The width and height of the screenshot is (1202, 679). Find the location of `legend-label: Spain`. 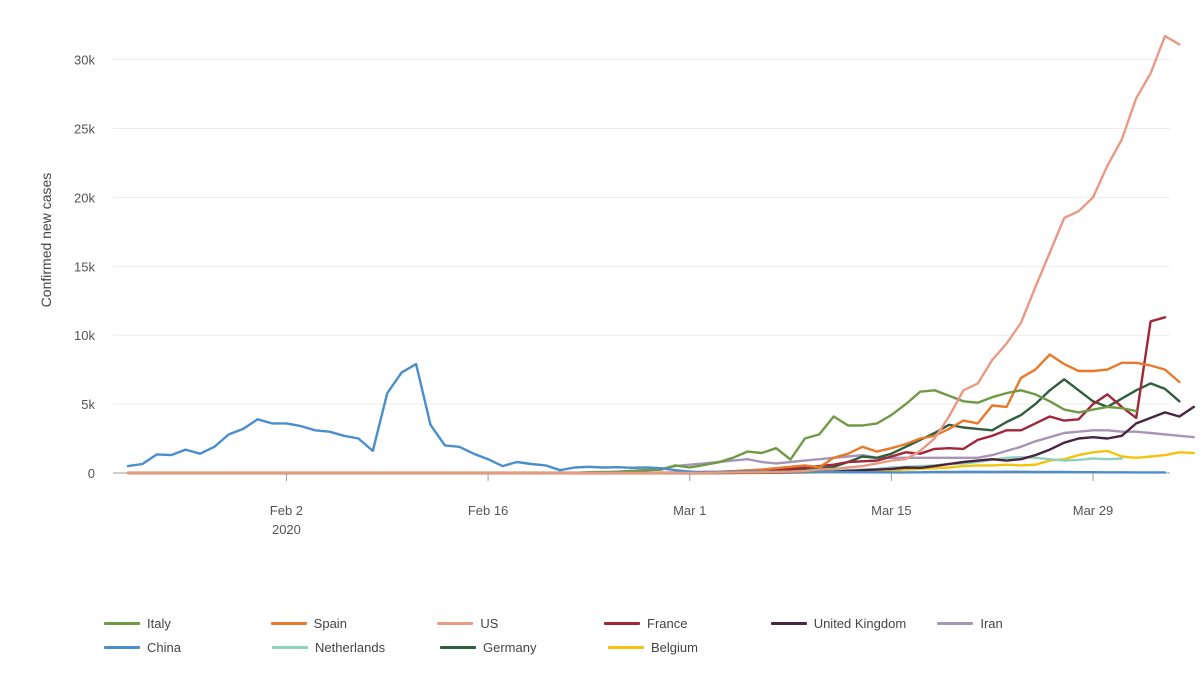

legend-label: Spain is located at coordinates (330, 623).